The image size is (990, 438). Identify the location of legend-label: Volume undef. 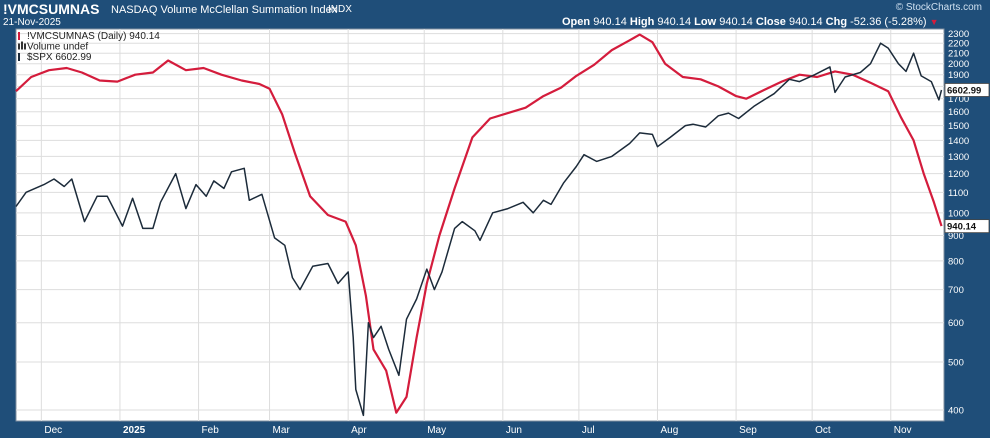
(57, 47).